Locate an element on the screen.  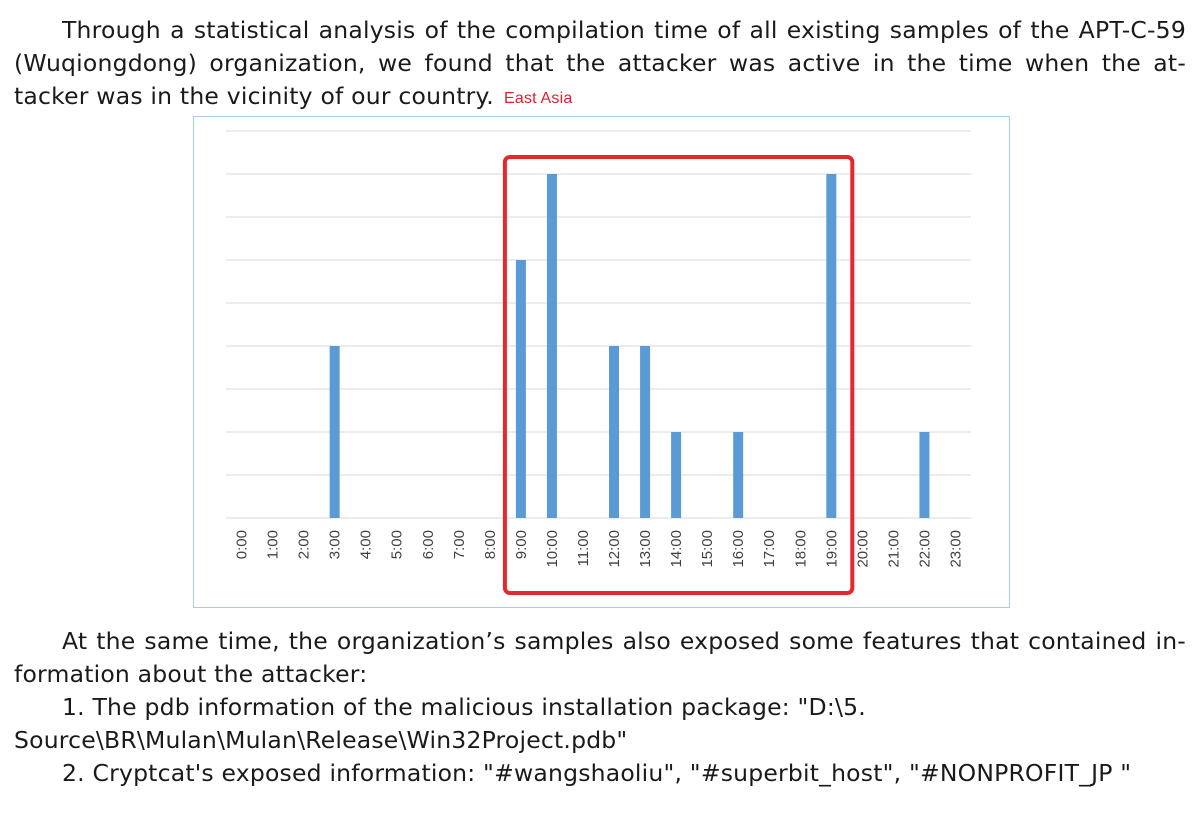
text-line: formation about the attacker: is located at coordinates (191, 674).